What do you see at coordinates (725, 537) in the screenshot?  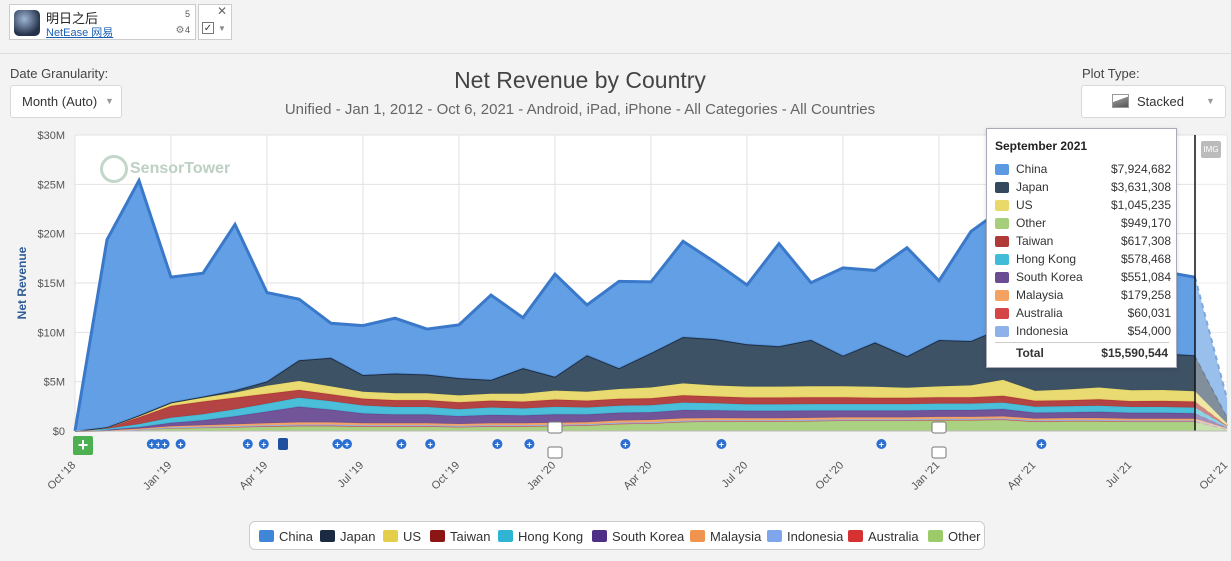 I see `legend-item: Malaysia` at bounding box center [725, 537].